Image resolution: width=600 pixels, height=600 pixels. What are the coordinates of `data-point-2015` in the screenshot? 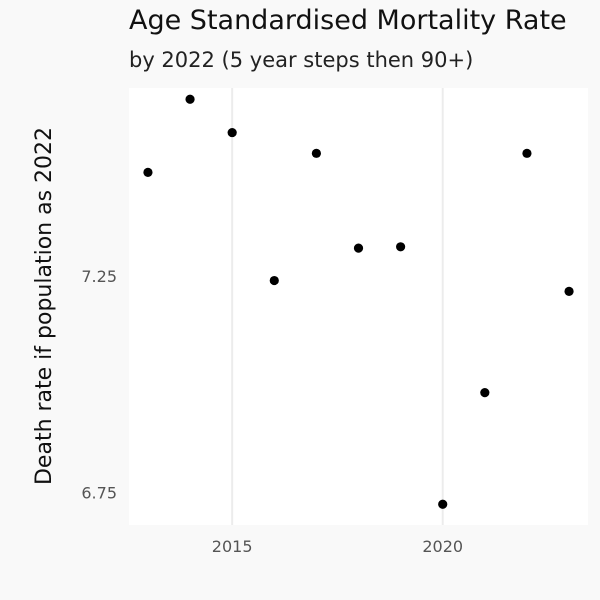 It's located at (232, 132).